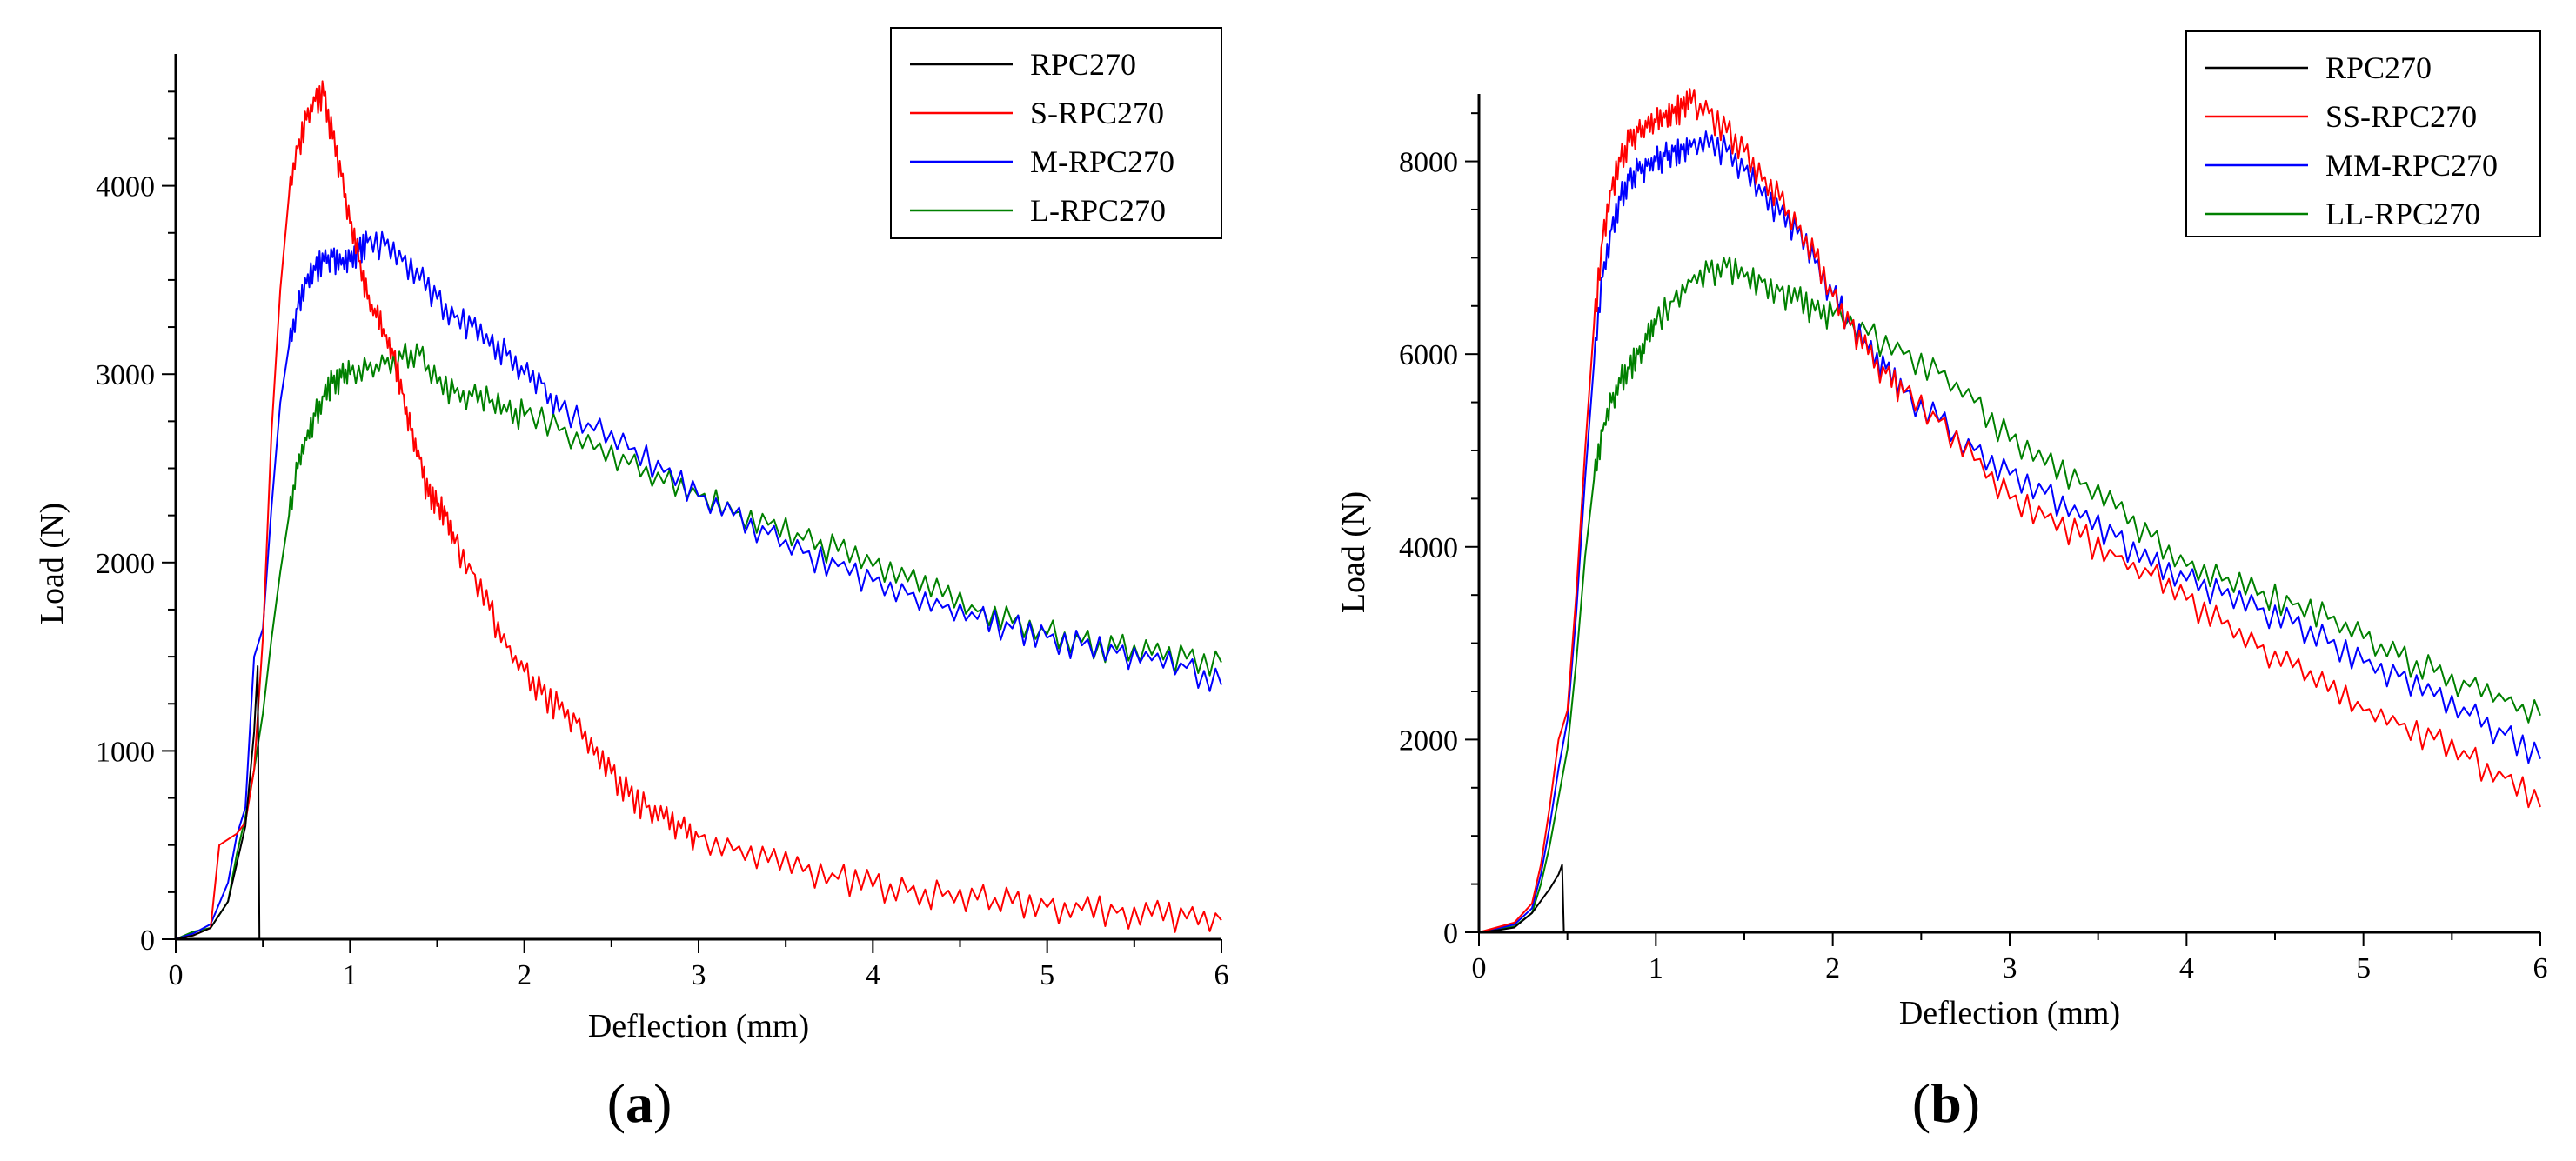 This screenshot has height=1161, width=2576. Describe the element at coordinates (147, 940) in the screenshot. I see `y-tick-label-a: 0` at that location.